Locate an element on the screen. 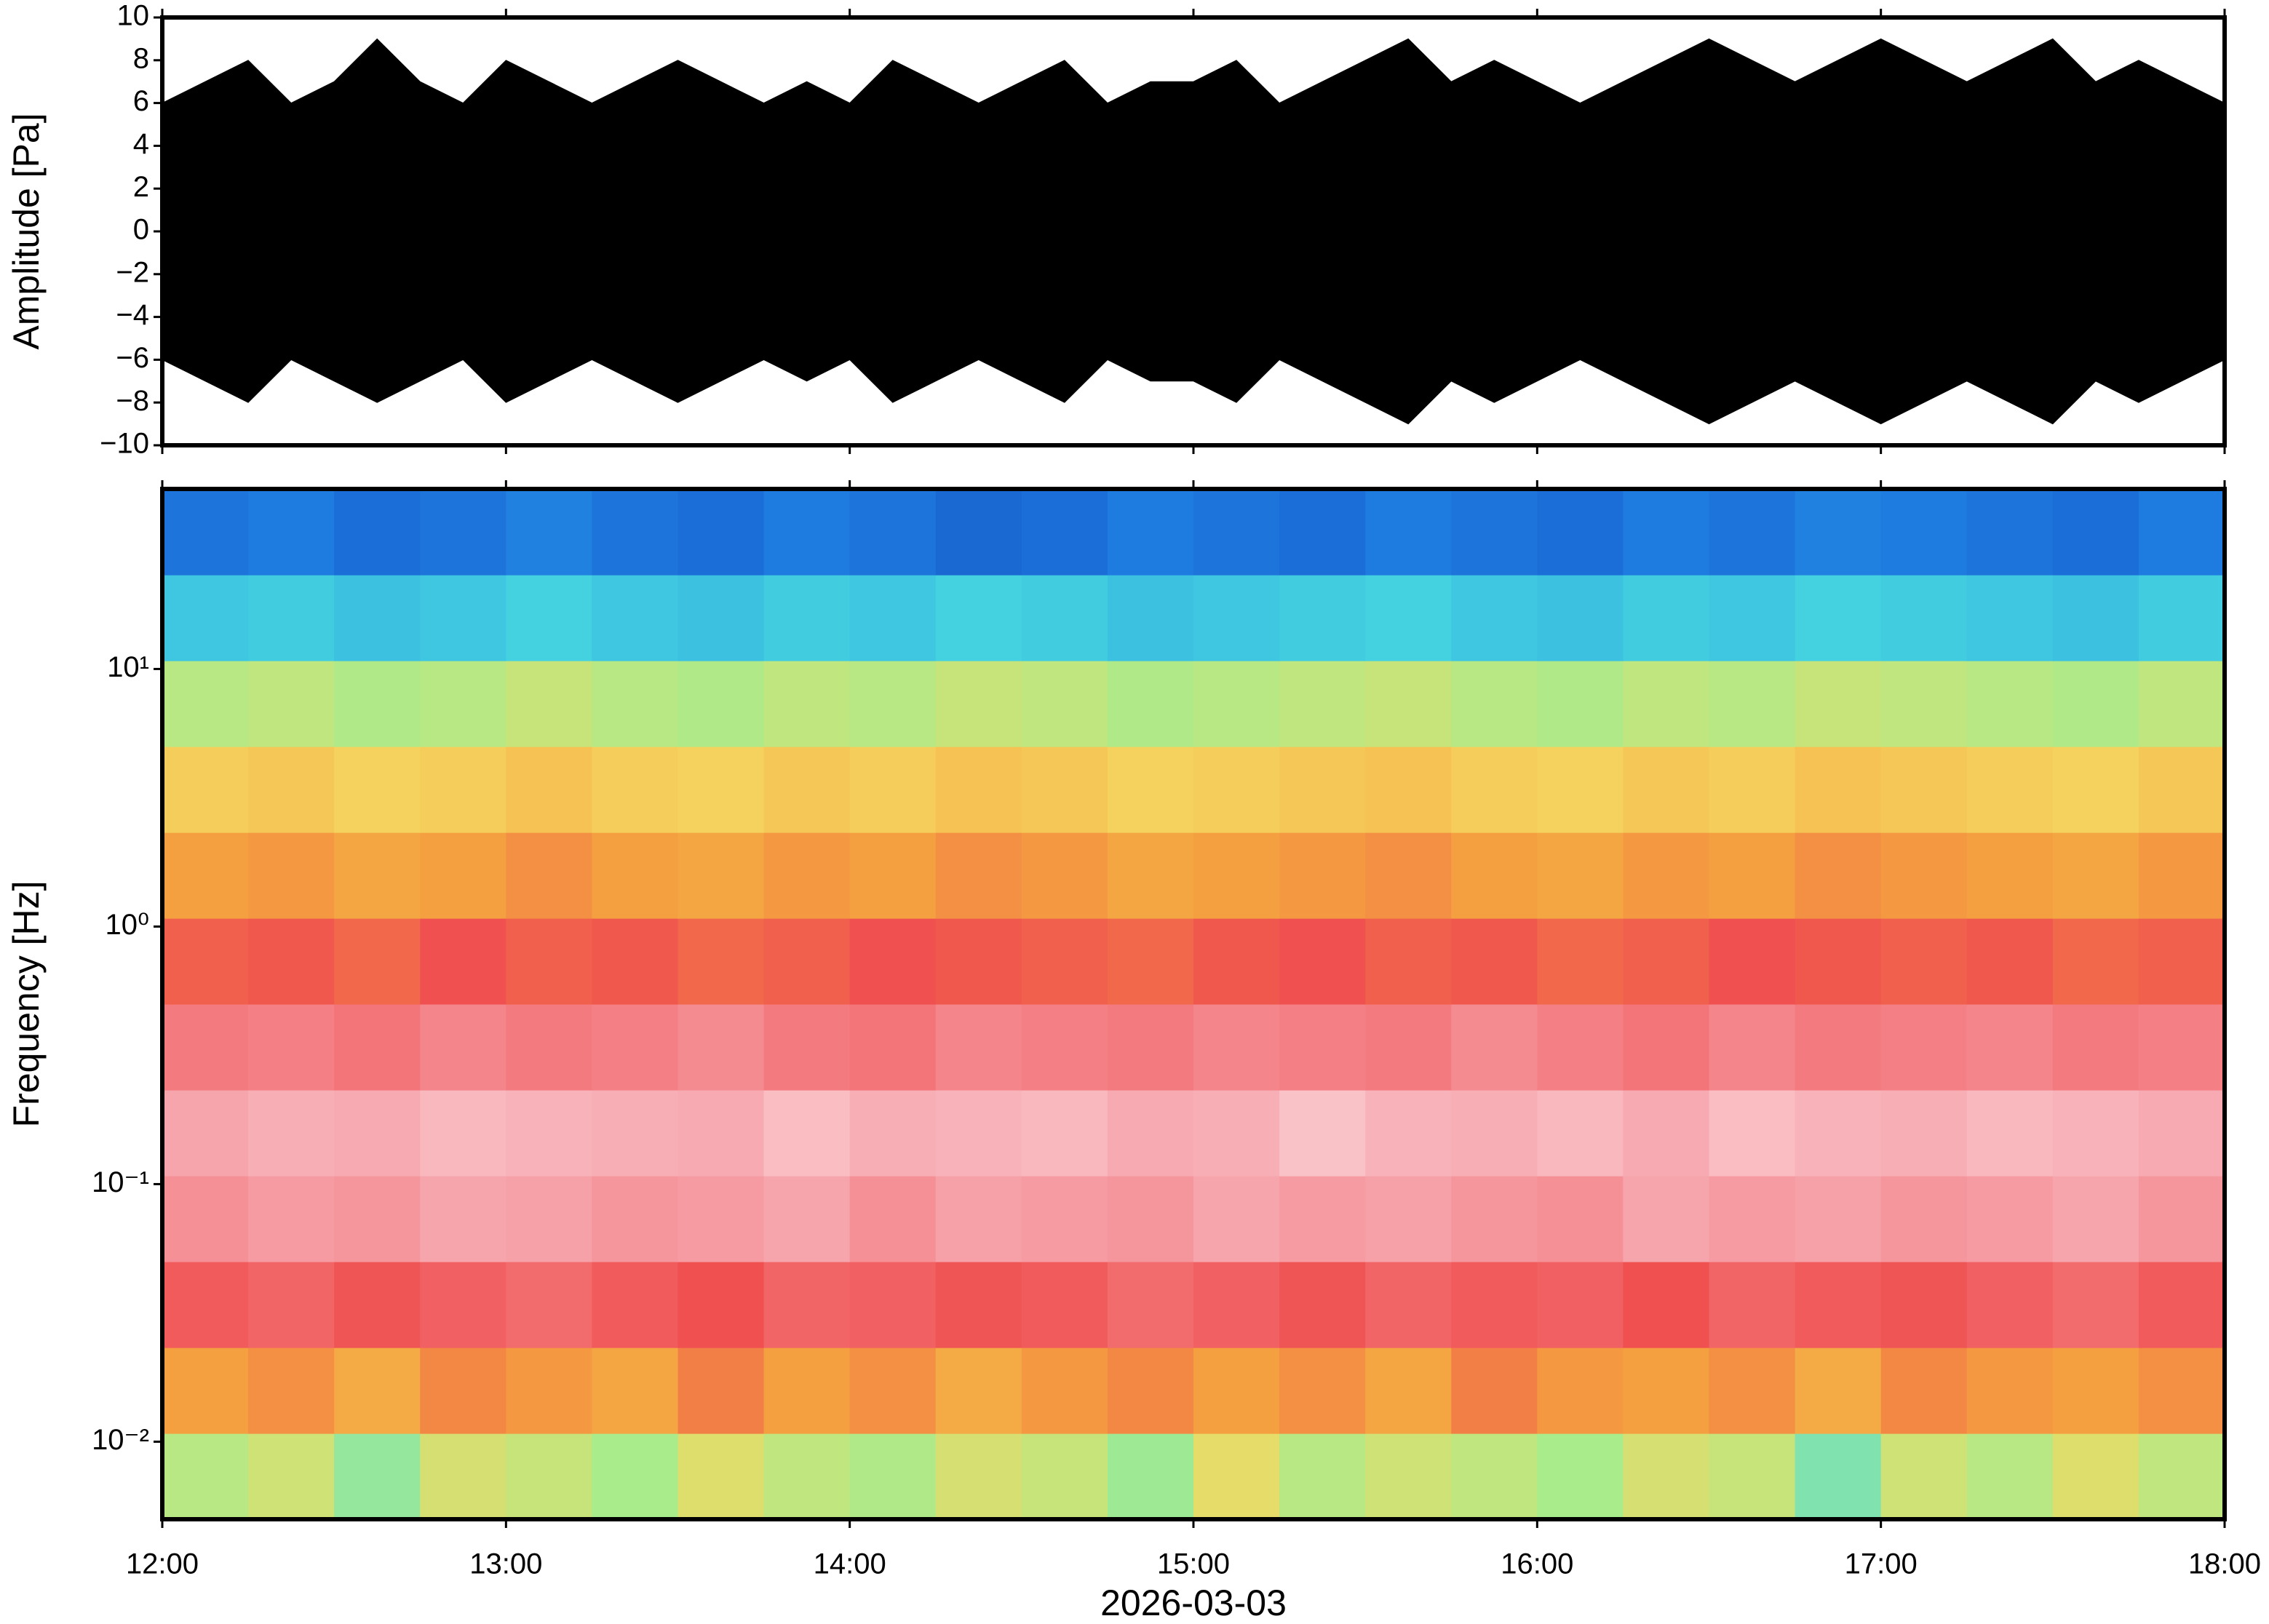 This screenshot has height=1624, width=2269. y-axis-label: Amplitude [Pa] is located at coordinates (27, 231).